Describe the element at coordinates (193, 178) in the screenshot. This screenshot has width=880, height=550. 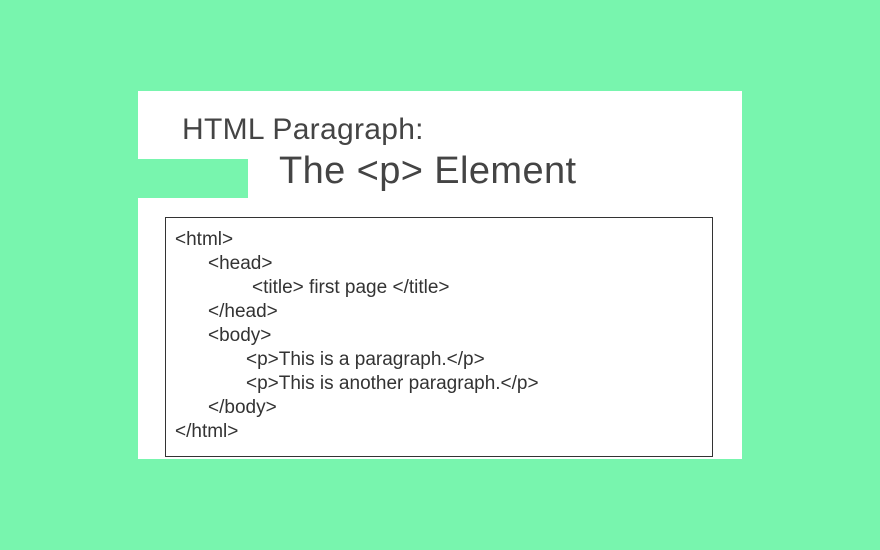
I see `card-notch` at that location.